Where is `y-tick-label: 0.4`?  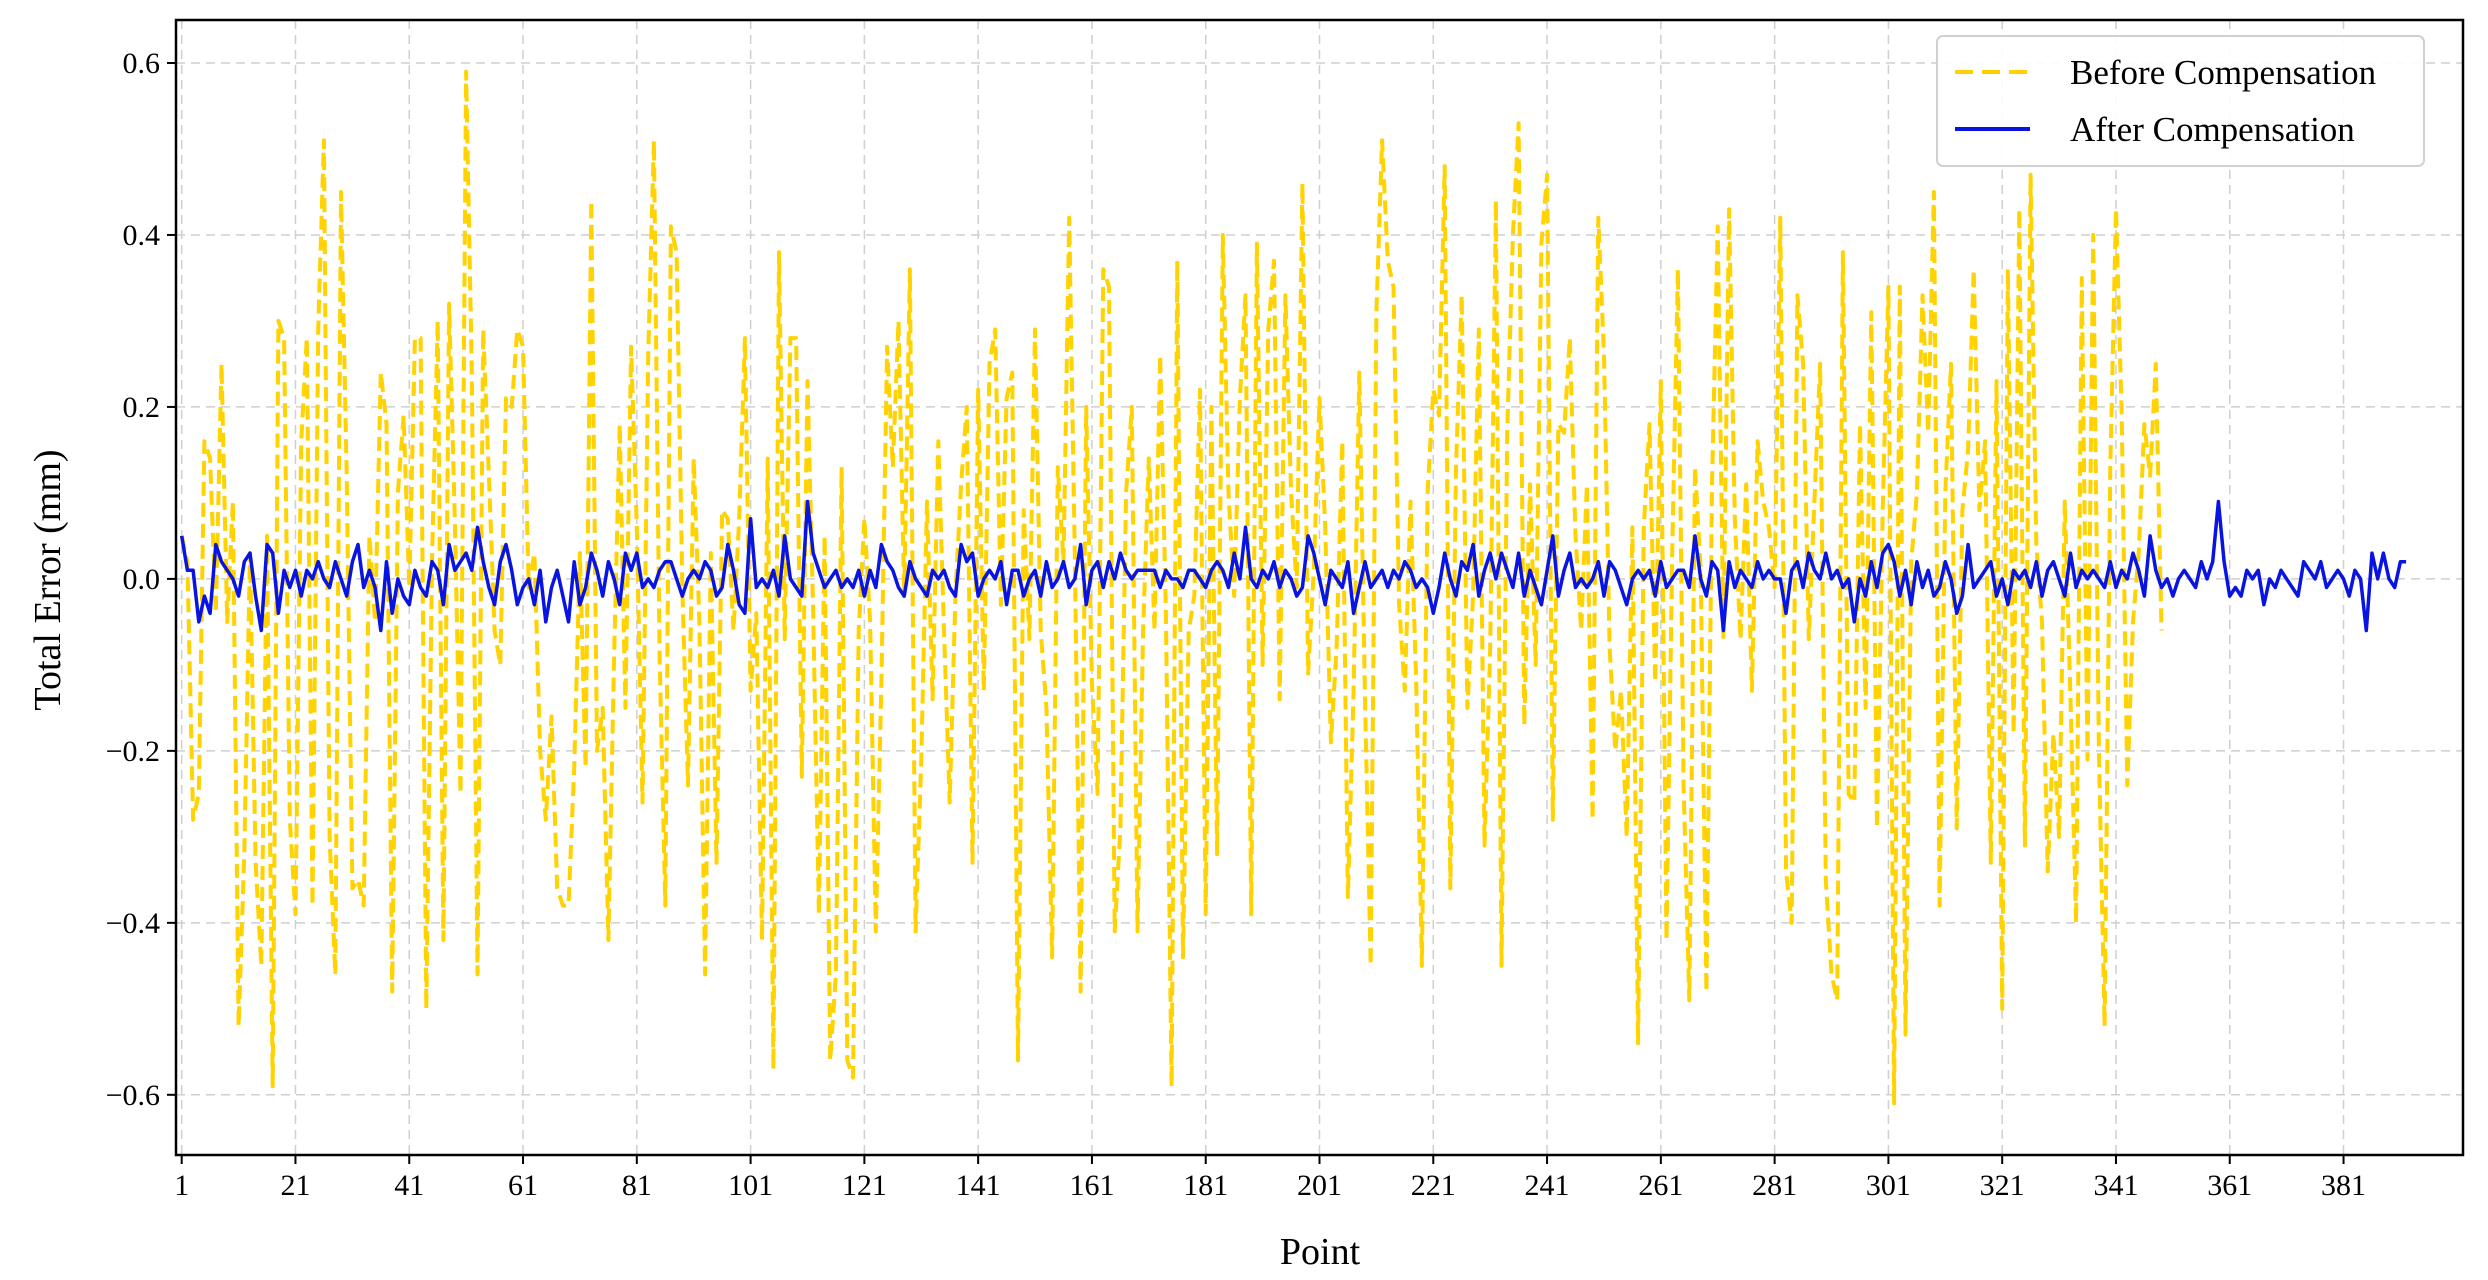 y-tick-label: 0.4 is located at coordinates (142, 235).